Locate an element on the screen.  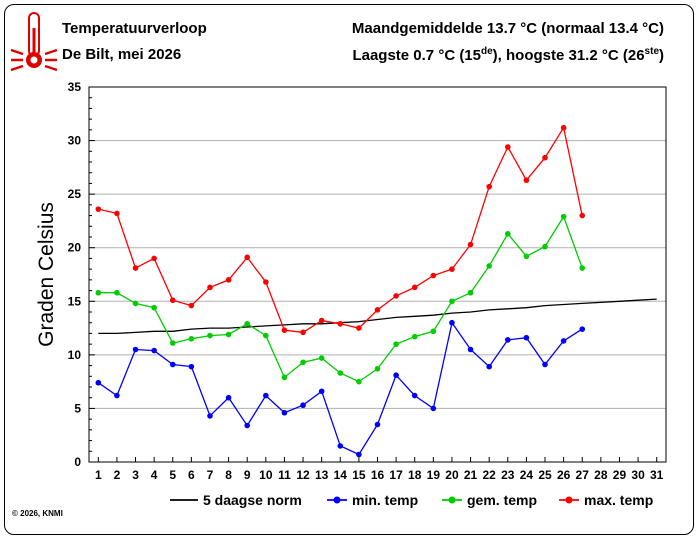
thermometer-icon is located at coordinates (34, 42).